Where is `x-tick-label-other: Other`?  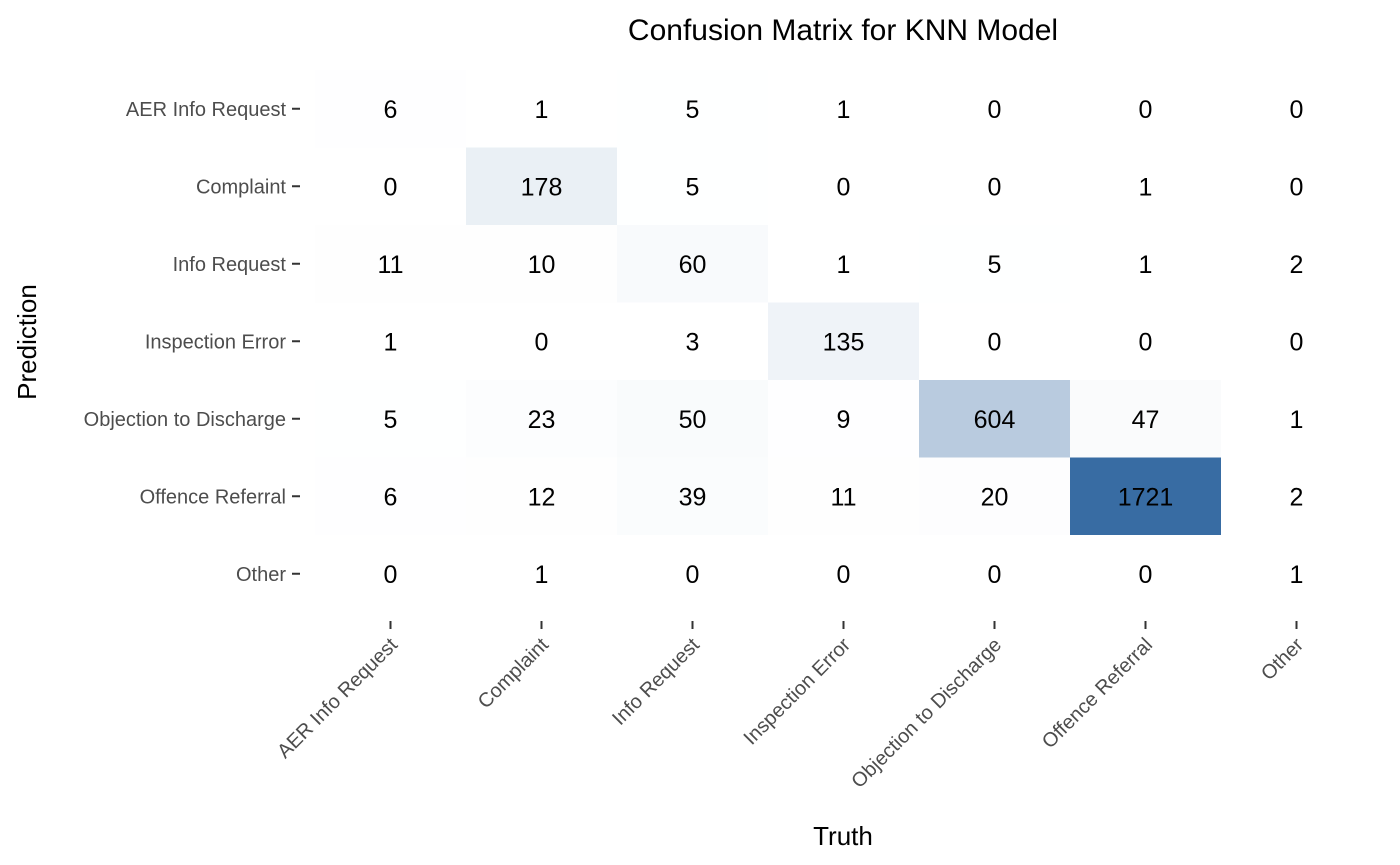
x-tick-label-other: Other is located at coordinates (1282, 659).